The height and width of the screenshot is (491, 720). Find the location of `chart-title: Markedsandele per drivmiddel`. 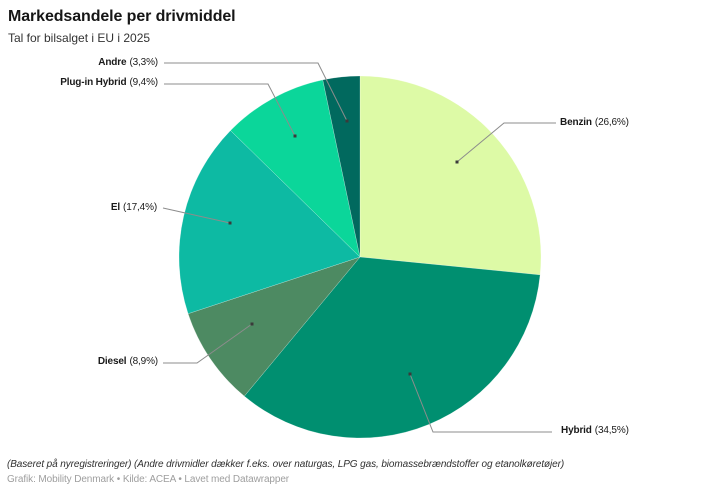

chart-title: Markedsandele per drivmiddel is located at coordinates (122, 16).